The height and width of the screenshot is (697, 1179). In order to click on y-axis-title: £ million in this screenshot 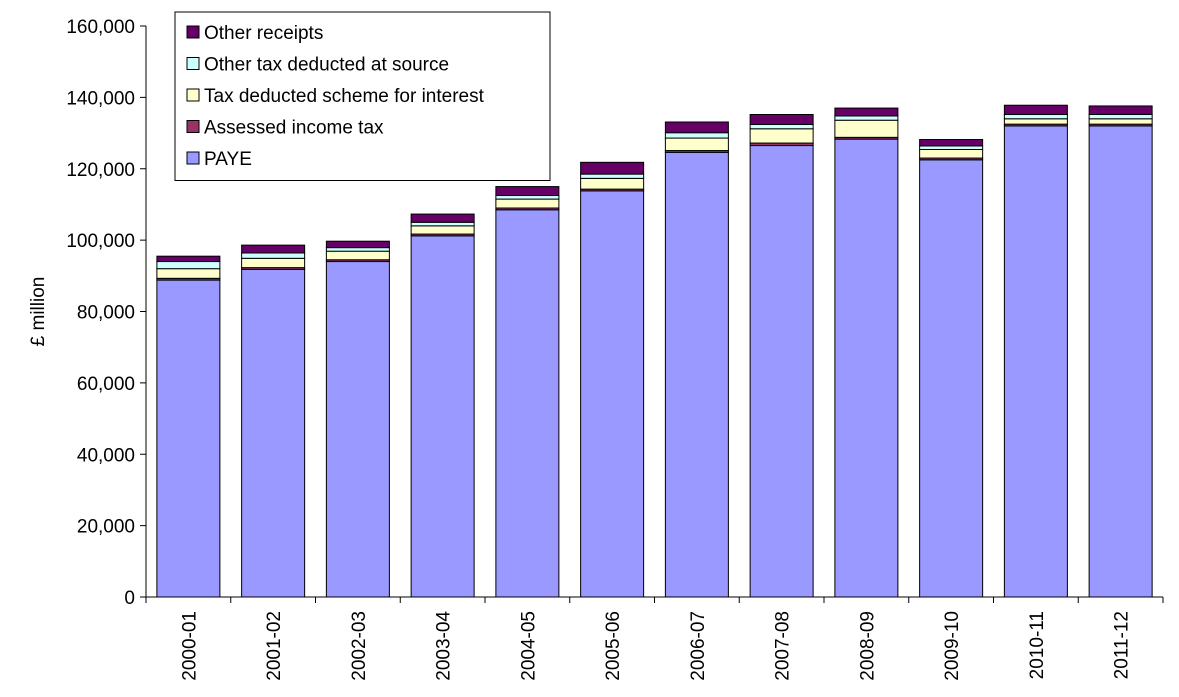, I will do `click(38, 312)`.